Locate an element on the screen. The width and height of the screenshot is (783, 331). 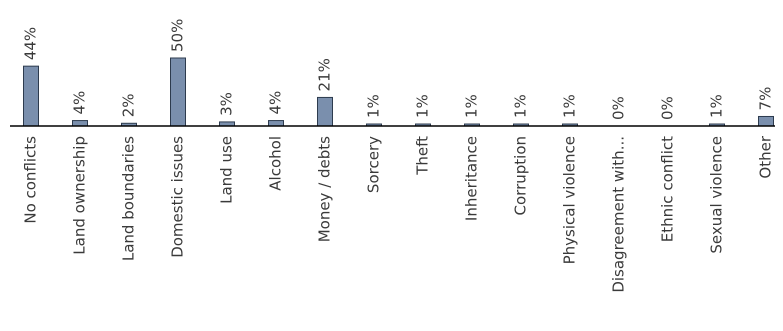
category-label: Corruption is located at coordinates (521, 175).